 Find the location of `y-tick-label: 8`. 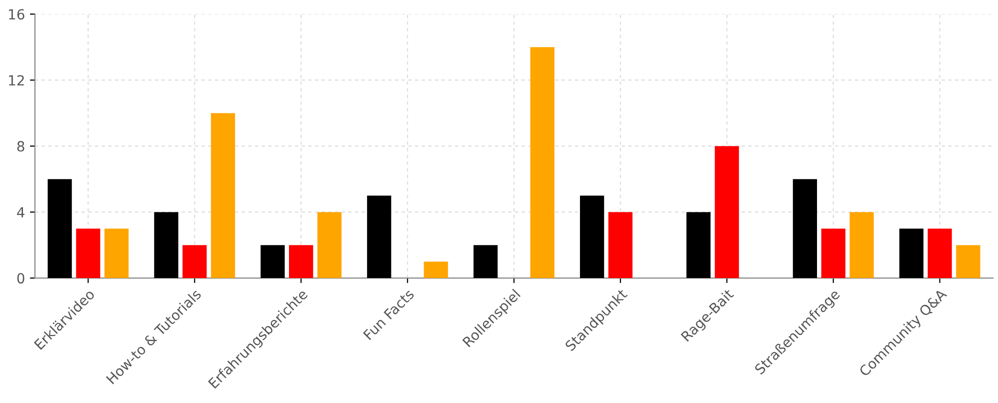

y-tick-label: 8 is located at coordinates (20, 146).